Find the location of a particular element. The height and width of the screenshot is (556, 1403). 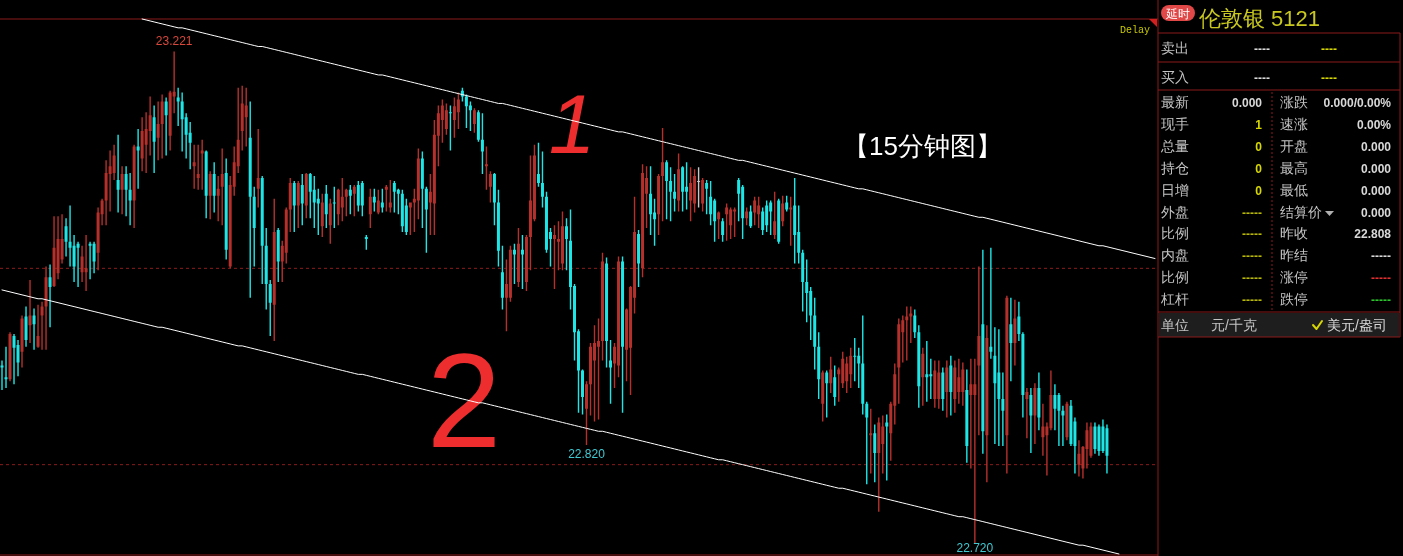

text: 涨跌 is located at coordinates (1294, 102).